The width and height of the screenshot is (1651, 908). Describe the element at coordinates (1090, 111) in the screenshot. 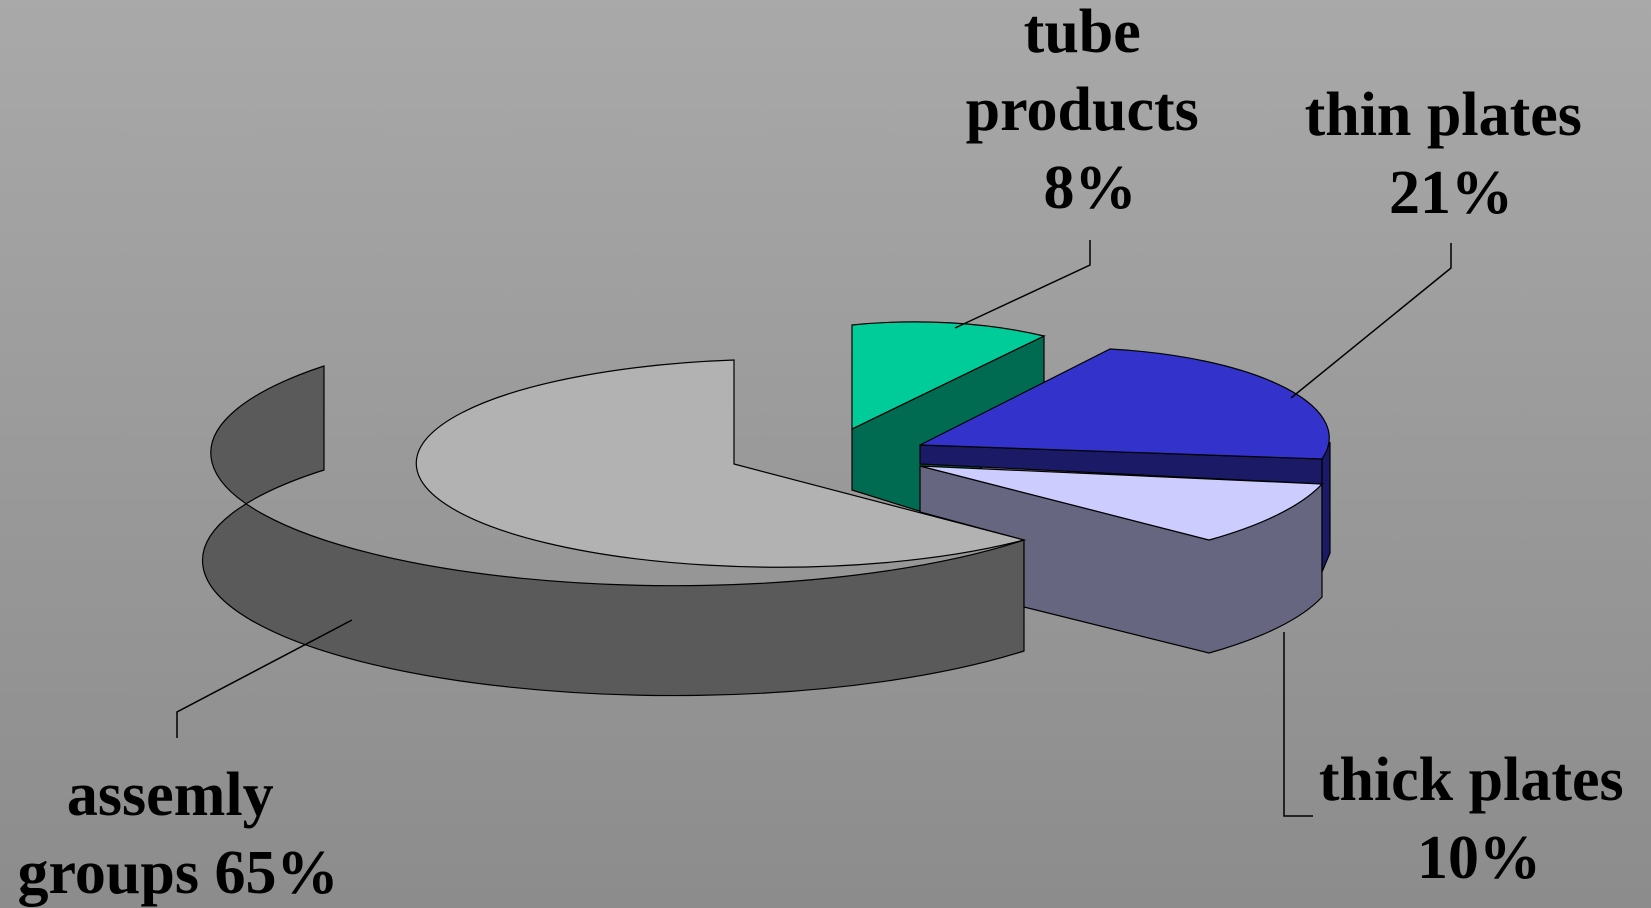

I see `tube-products-label: tube products 8%` at that location.